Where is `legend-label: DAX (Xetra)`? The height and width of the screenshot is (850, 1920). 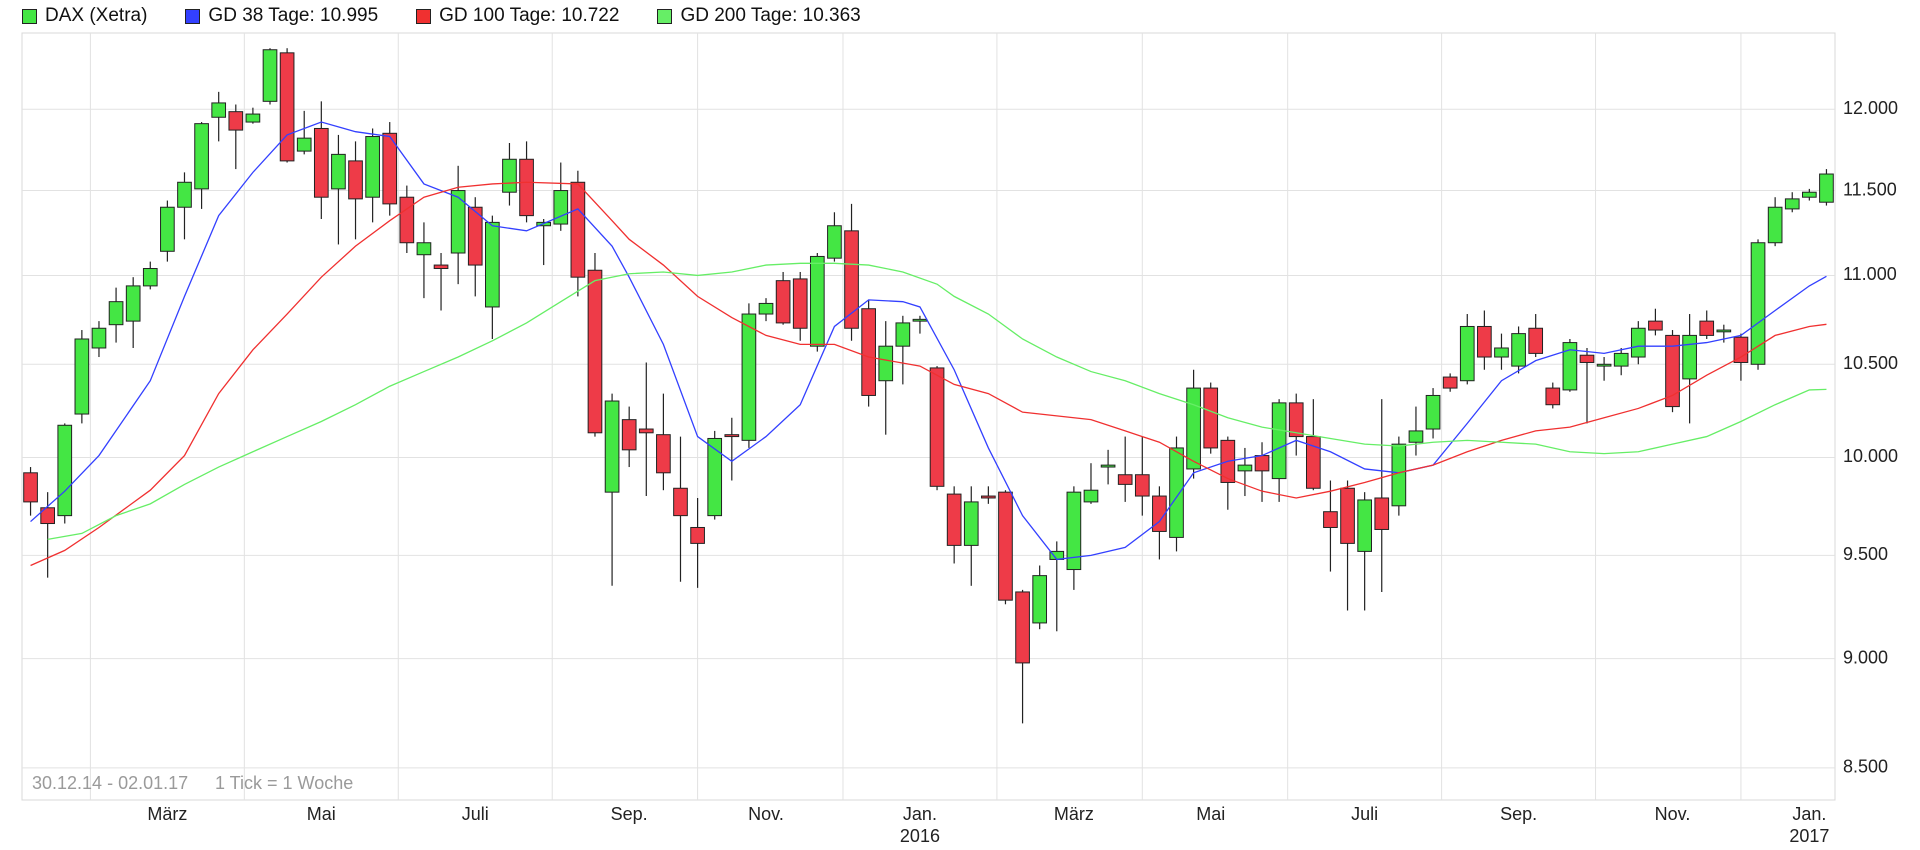
legend-label: DAX (Xetra) is located at coordinates (96, 15).